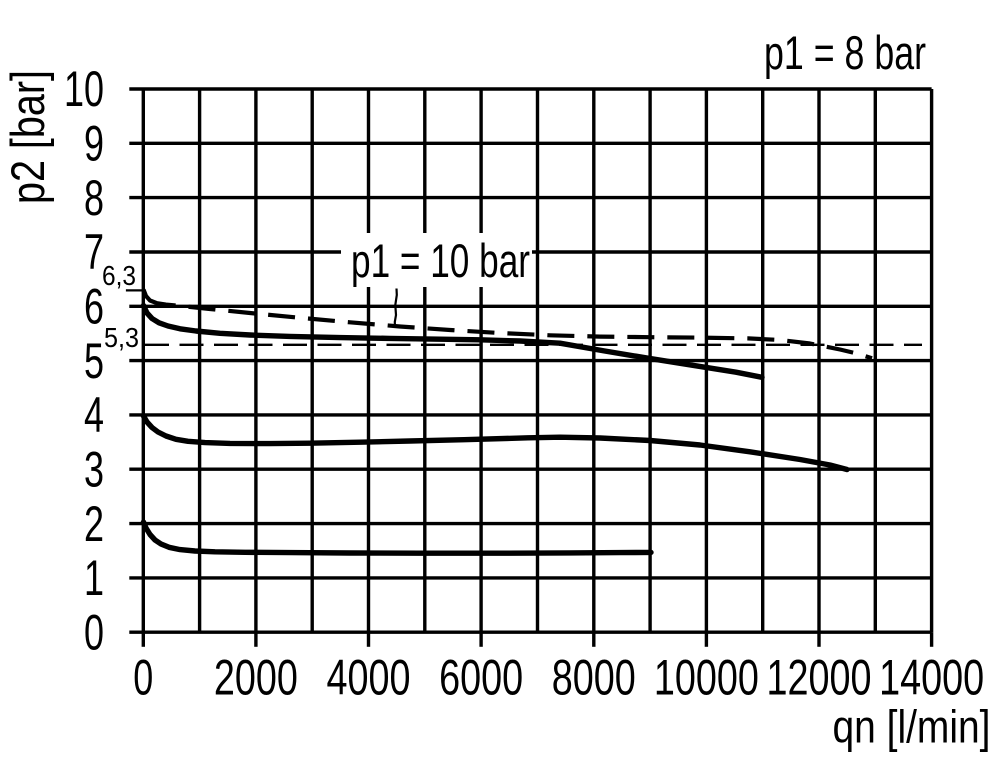 The width and height of the screenshot is (1000, 764). What do you see at coordinates (706, 678) in the screenshot?
I see `svg-text: 10000` at bounding box center [706, 678].